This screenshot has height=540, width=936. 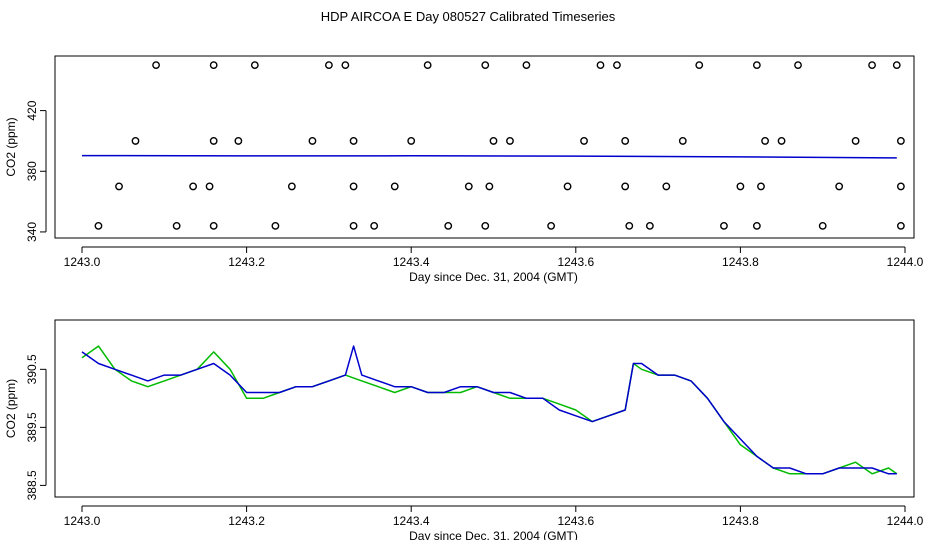 I want to click on y-tick-label: 389.5, so click(x=32, y=427).